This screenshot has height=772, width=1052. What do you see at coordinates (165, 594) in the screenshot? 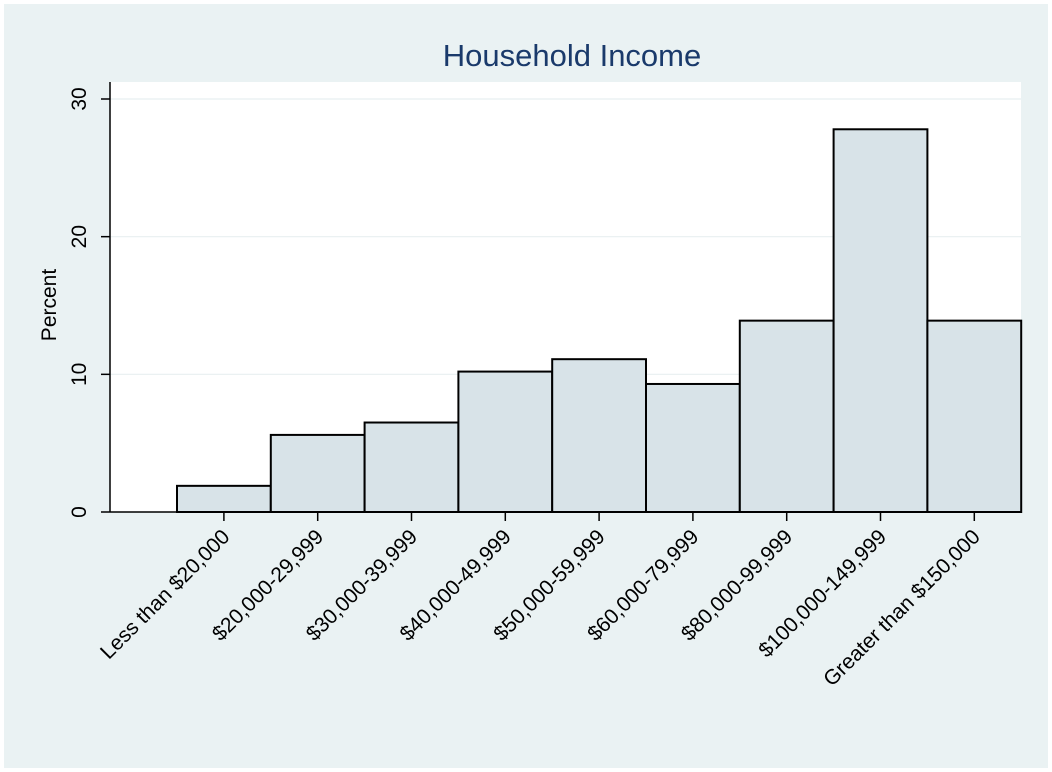
I see `x-tick-label: Less than $20,000` at bounding box center [165, 594].